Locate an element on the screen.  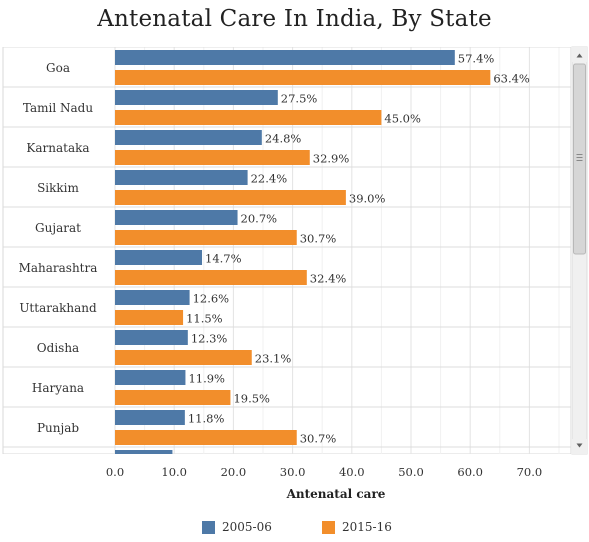
legend-item: 2005-06 is located at coordinates (237, 527).